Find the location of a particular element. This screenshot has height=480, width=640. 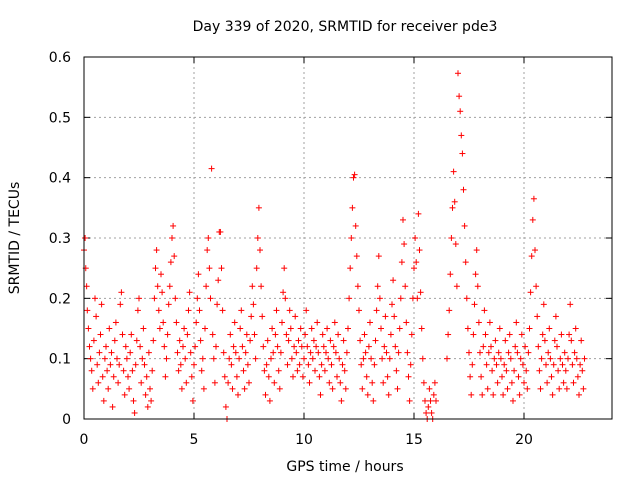

y-tick-label: 0.1 is located at coordinates (60, 360).